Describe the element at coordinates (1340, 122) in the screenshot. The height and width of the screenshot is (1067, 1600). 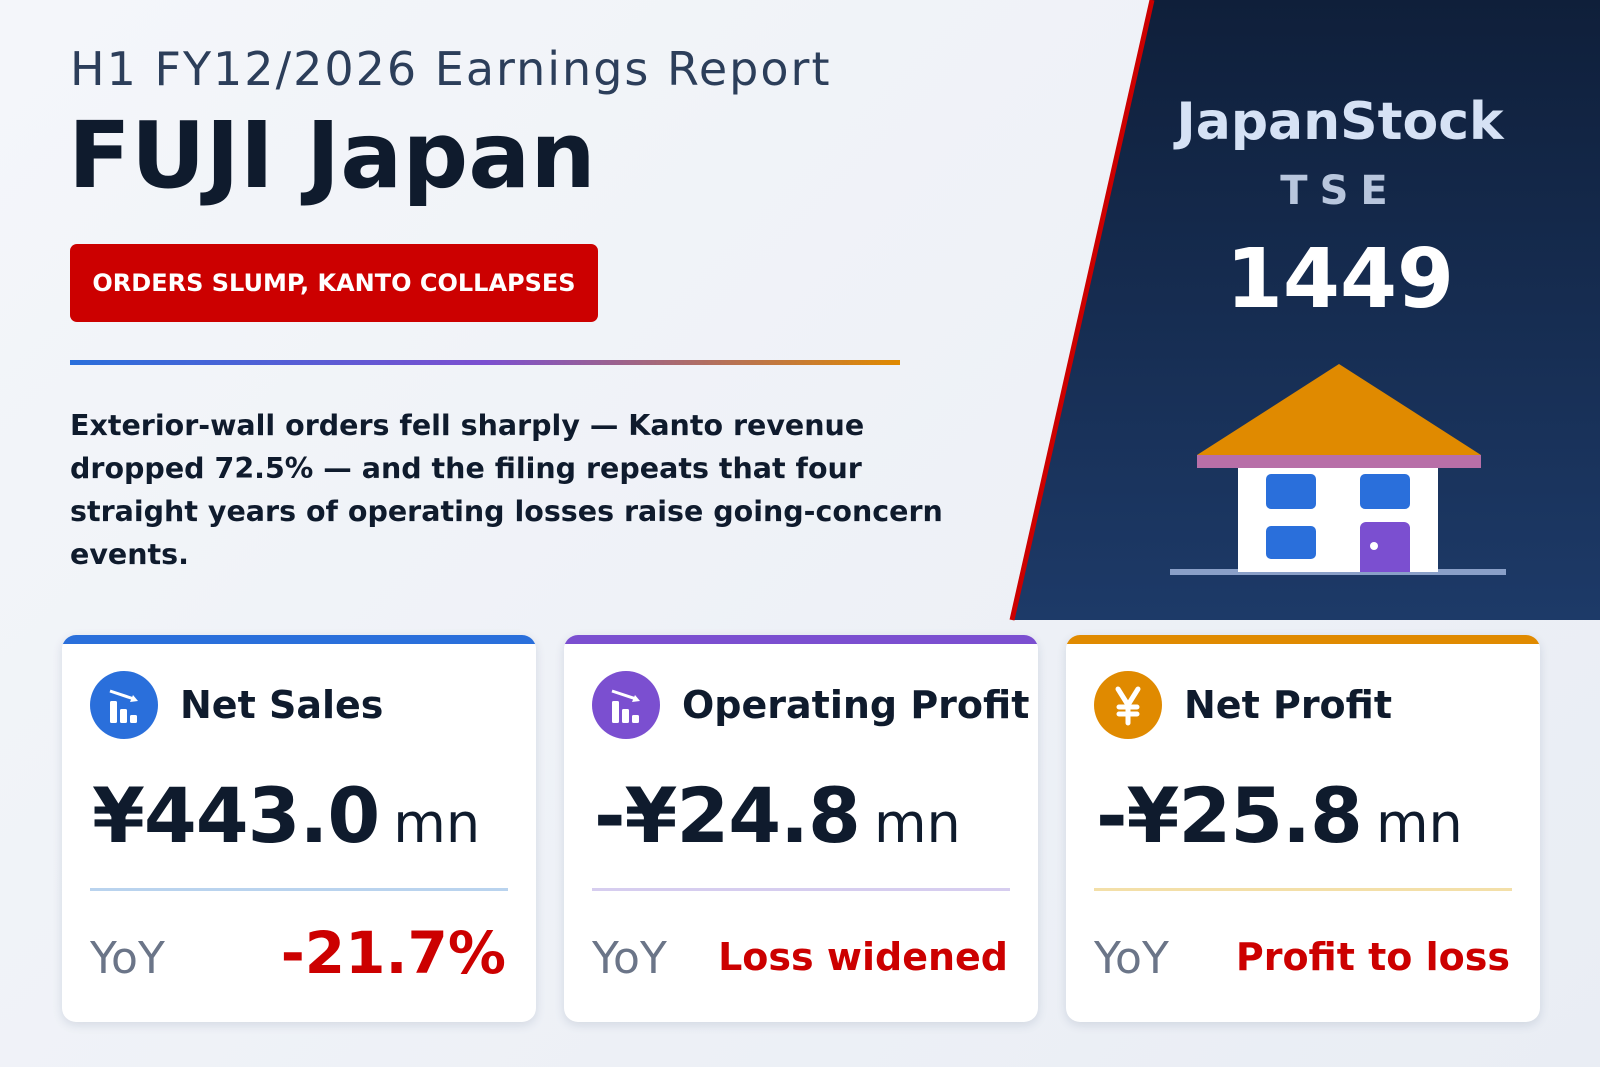
I see `brand-name: JapanStock` at that location.